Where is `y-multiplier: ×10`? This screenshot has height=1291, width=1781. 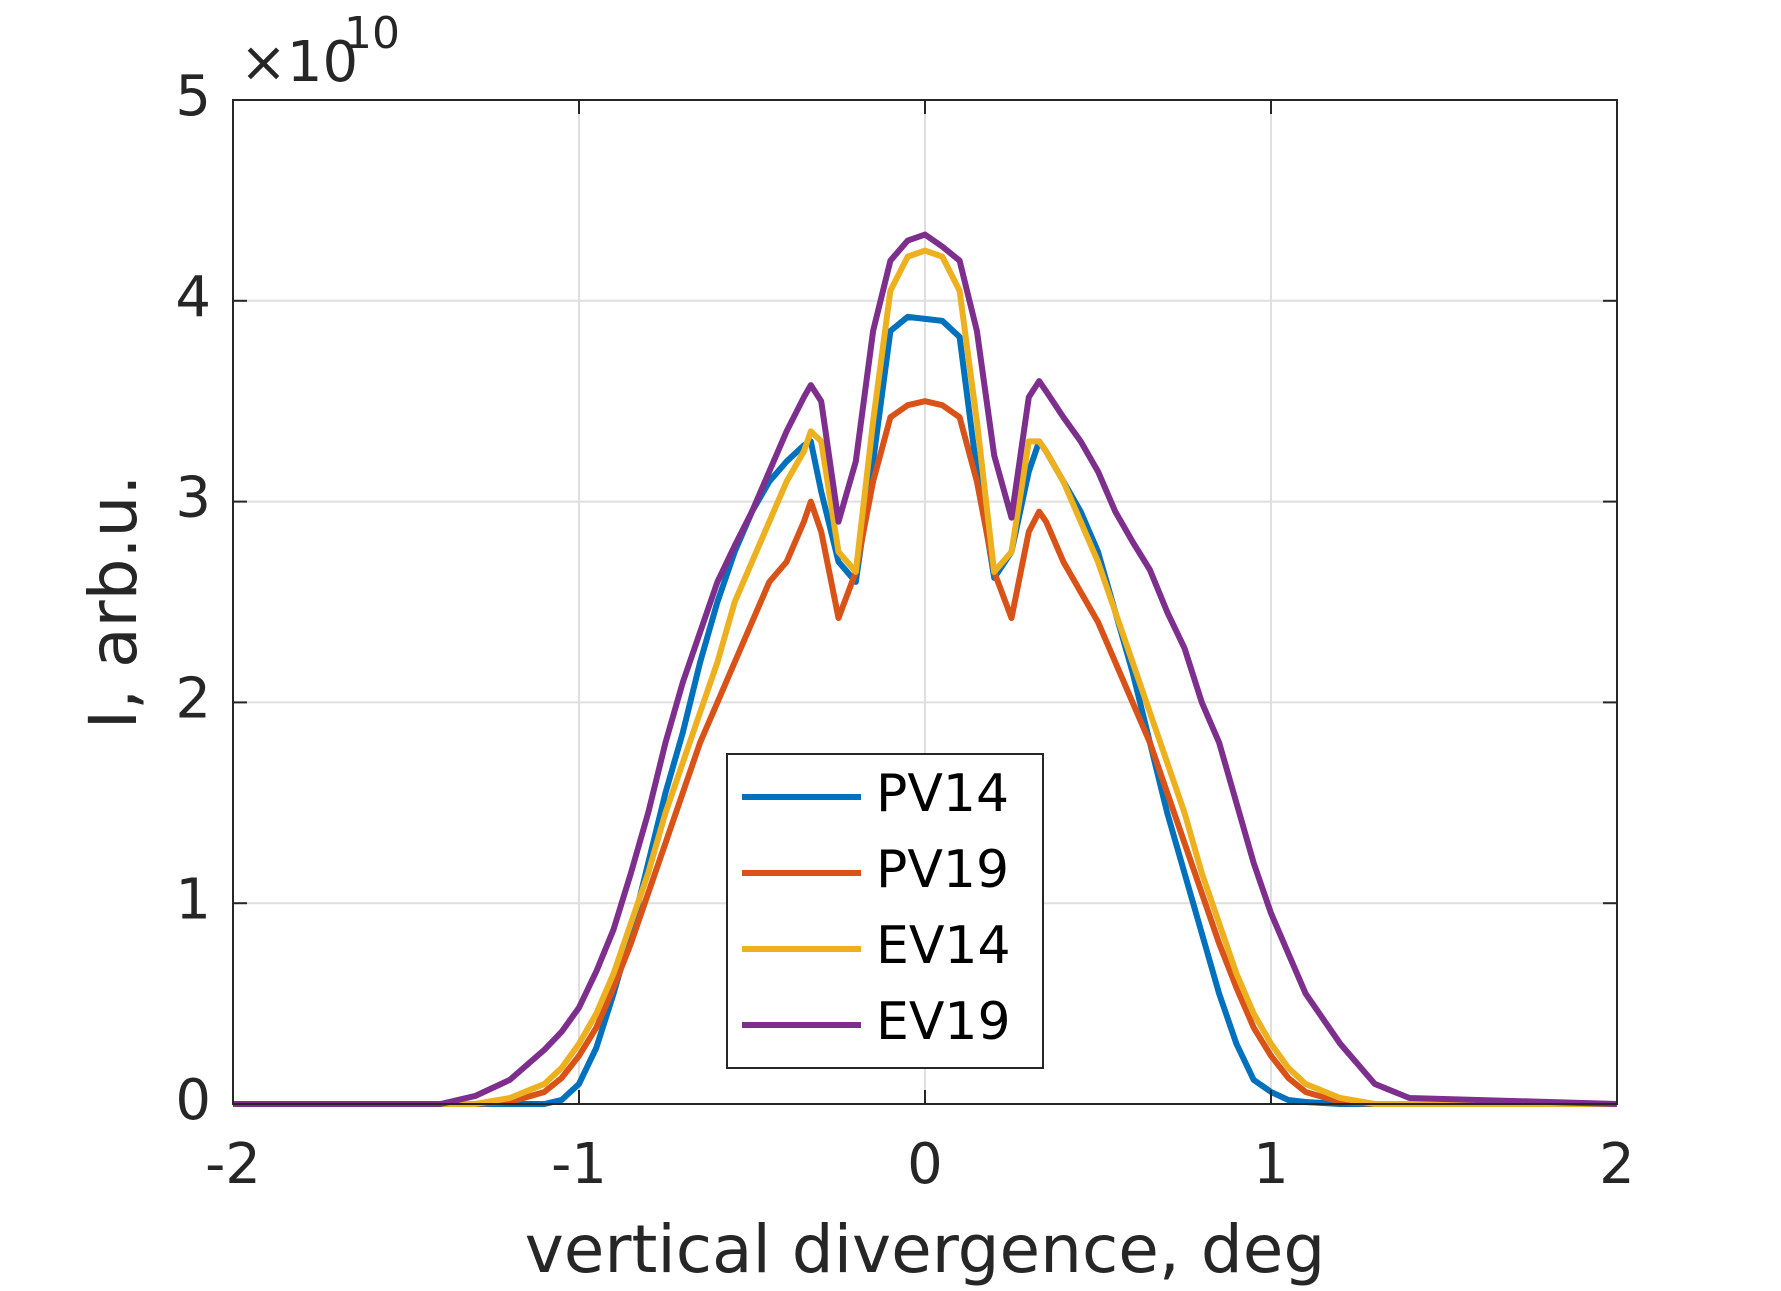 y-multiplier: ×10 is located at coordinates (299, 62).